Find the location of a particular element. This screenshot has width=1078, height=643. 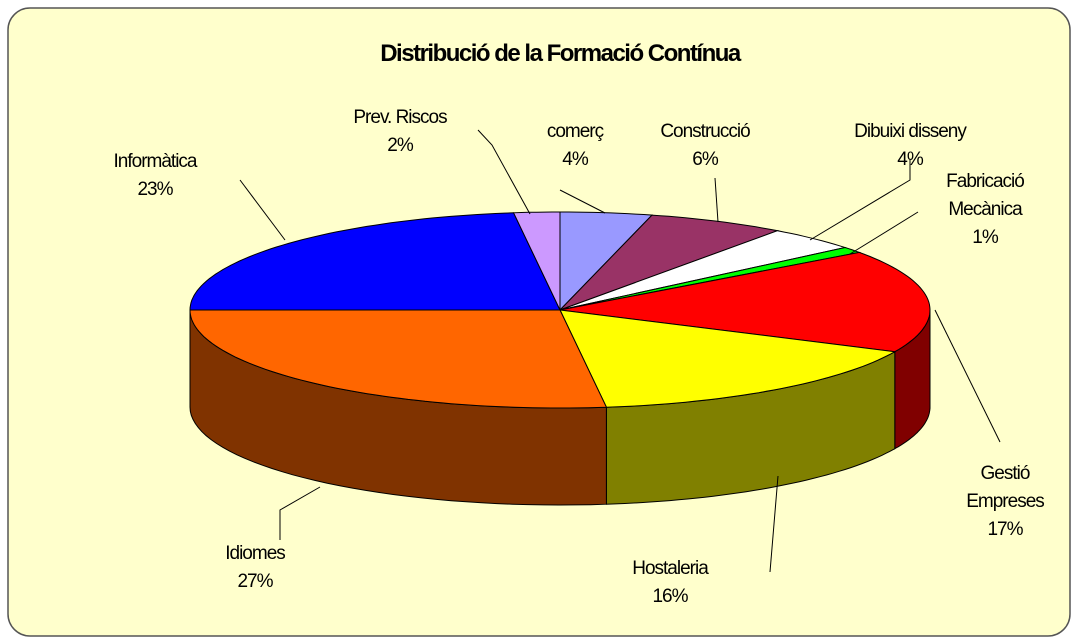

value-label: 16% is located at coordinates (670, 596).